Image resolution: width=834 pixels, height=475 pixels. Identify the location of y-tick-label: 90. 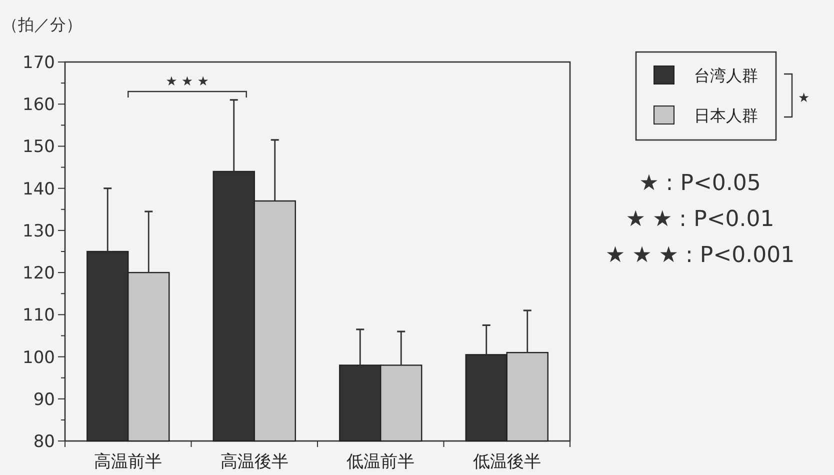
(44, 400).